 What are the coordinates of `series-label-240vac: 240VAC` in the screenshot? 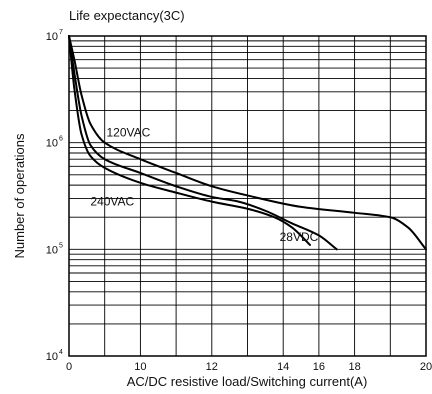 It's located at (112, 202).